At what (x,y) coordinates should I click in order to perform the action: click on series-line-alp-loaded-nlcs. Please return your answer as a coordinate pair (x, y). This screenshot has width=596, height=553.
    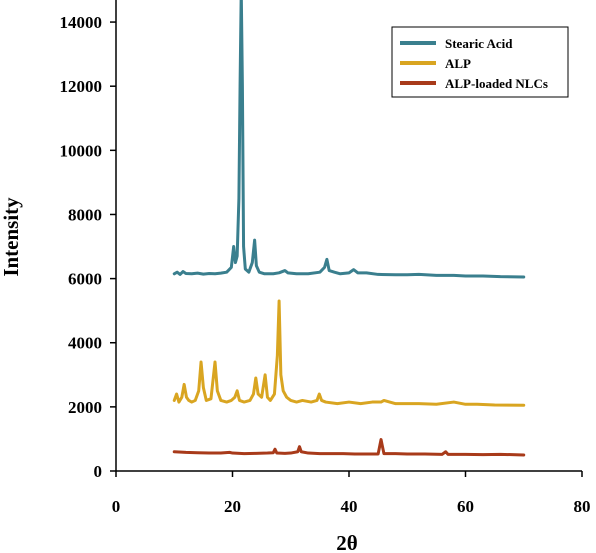
    Looking at the image, I should click on (349, 447).